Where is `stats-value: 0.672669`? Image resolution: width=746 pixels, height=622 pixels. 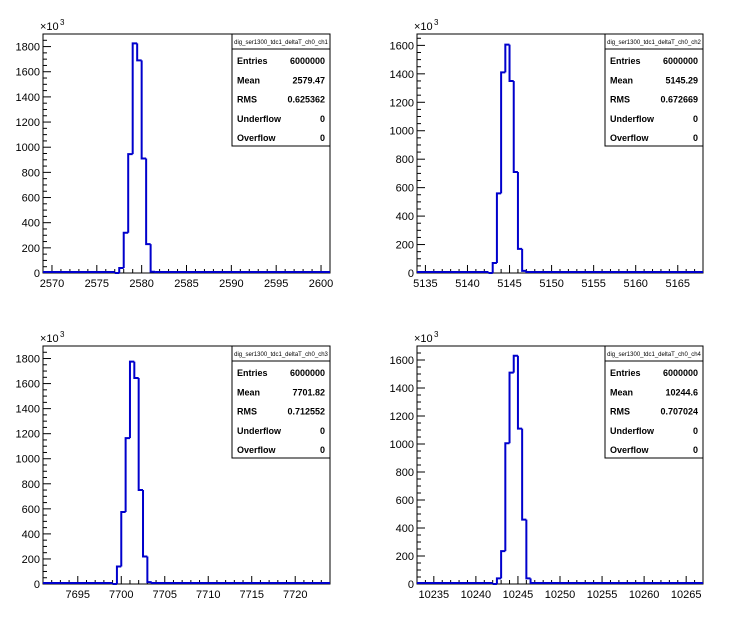 stats-value: 0.672669 is located at coordinates (679, 100).